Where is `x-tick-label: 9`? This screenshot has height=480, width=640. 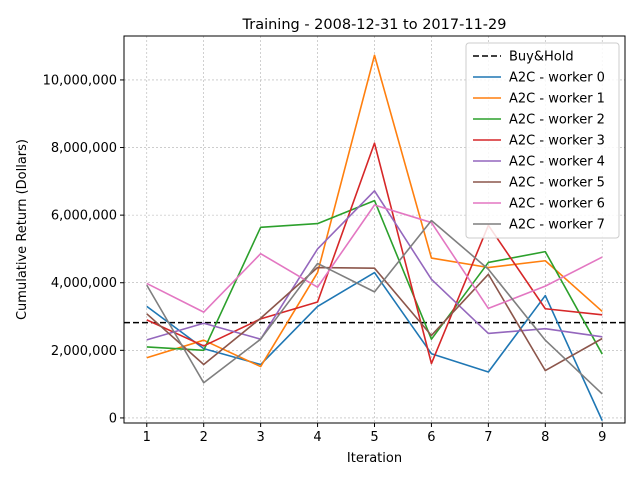
x-tick-label: 9 is located at coordinates (602, 437).